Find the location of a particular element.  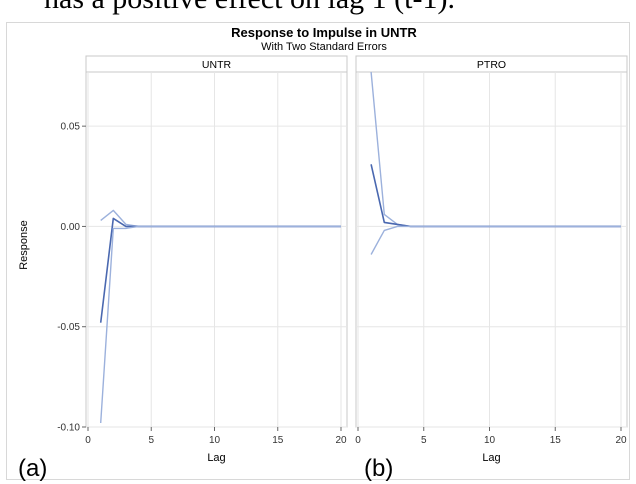

y-tick-label: 0.00 is located at coordinates (71, 227).